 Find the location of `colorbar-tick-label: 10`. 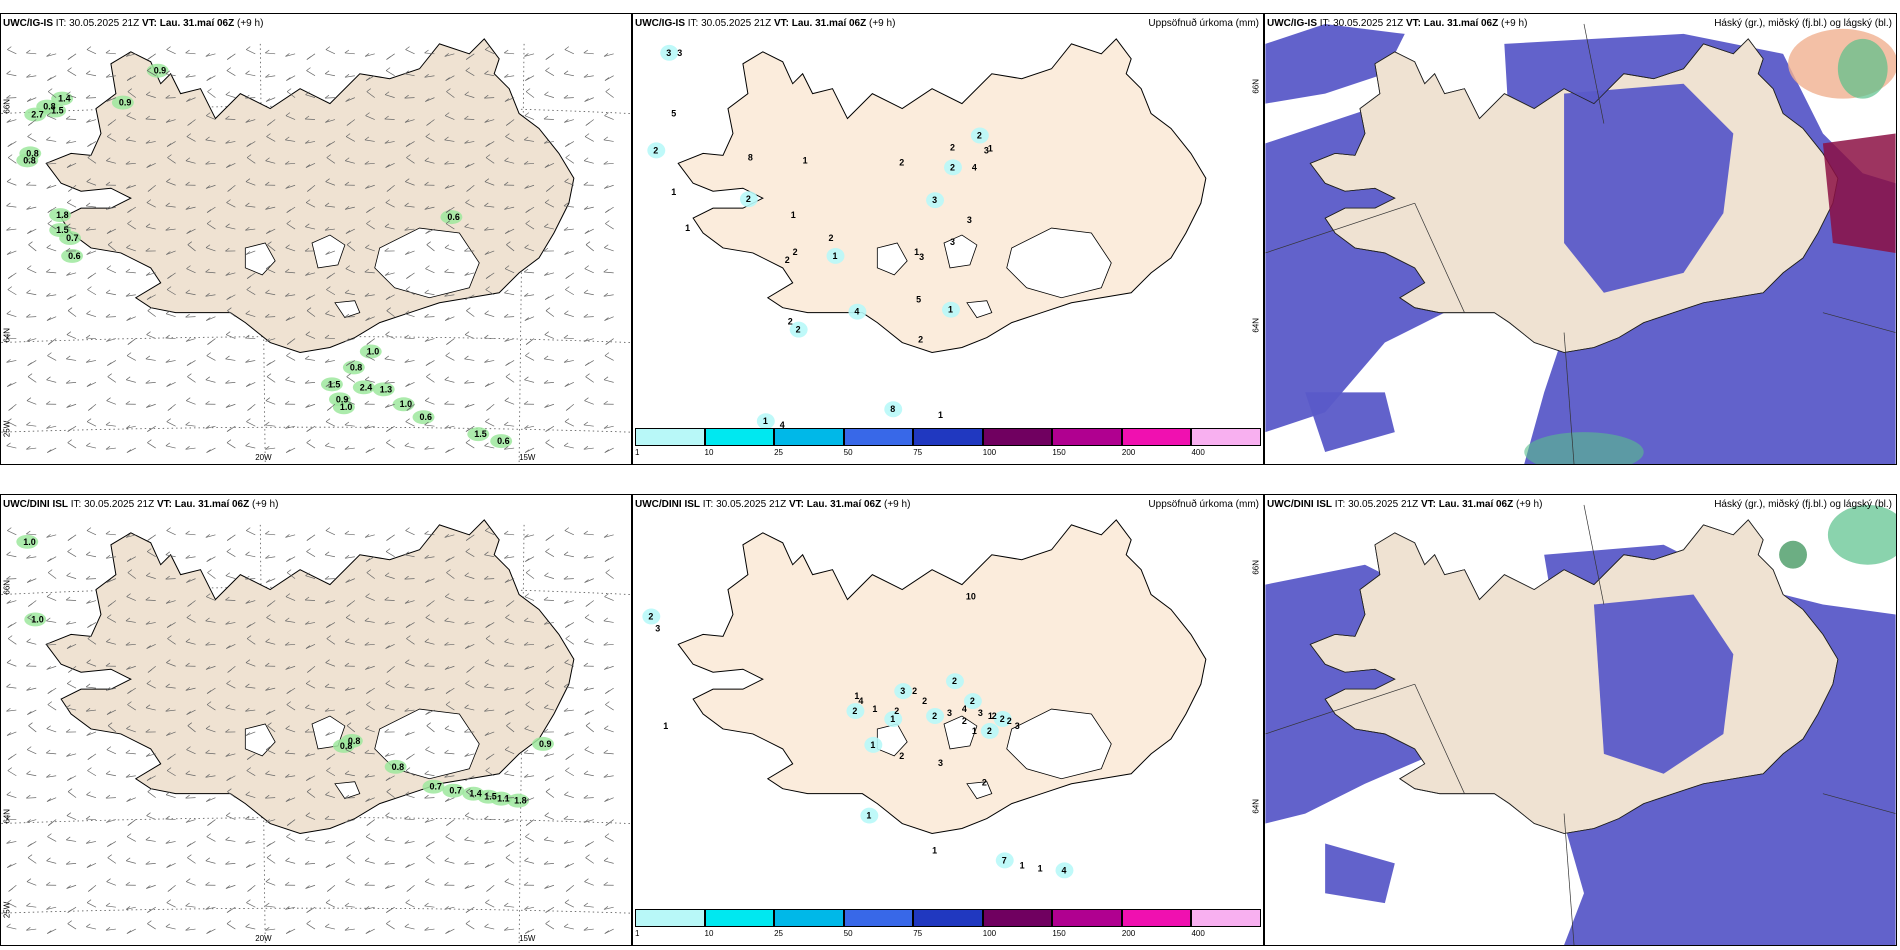

colorbar-tick-label: 10 is located at coordinates (709, 452).